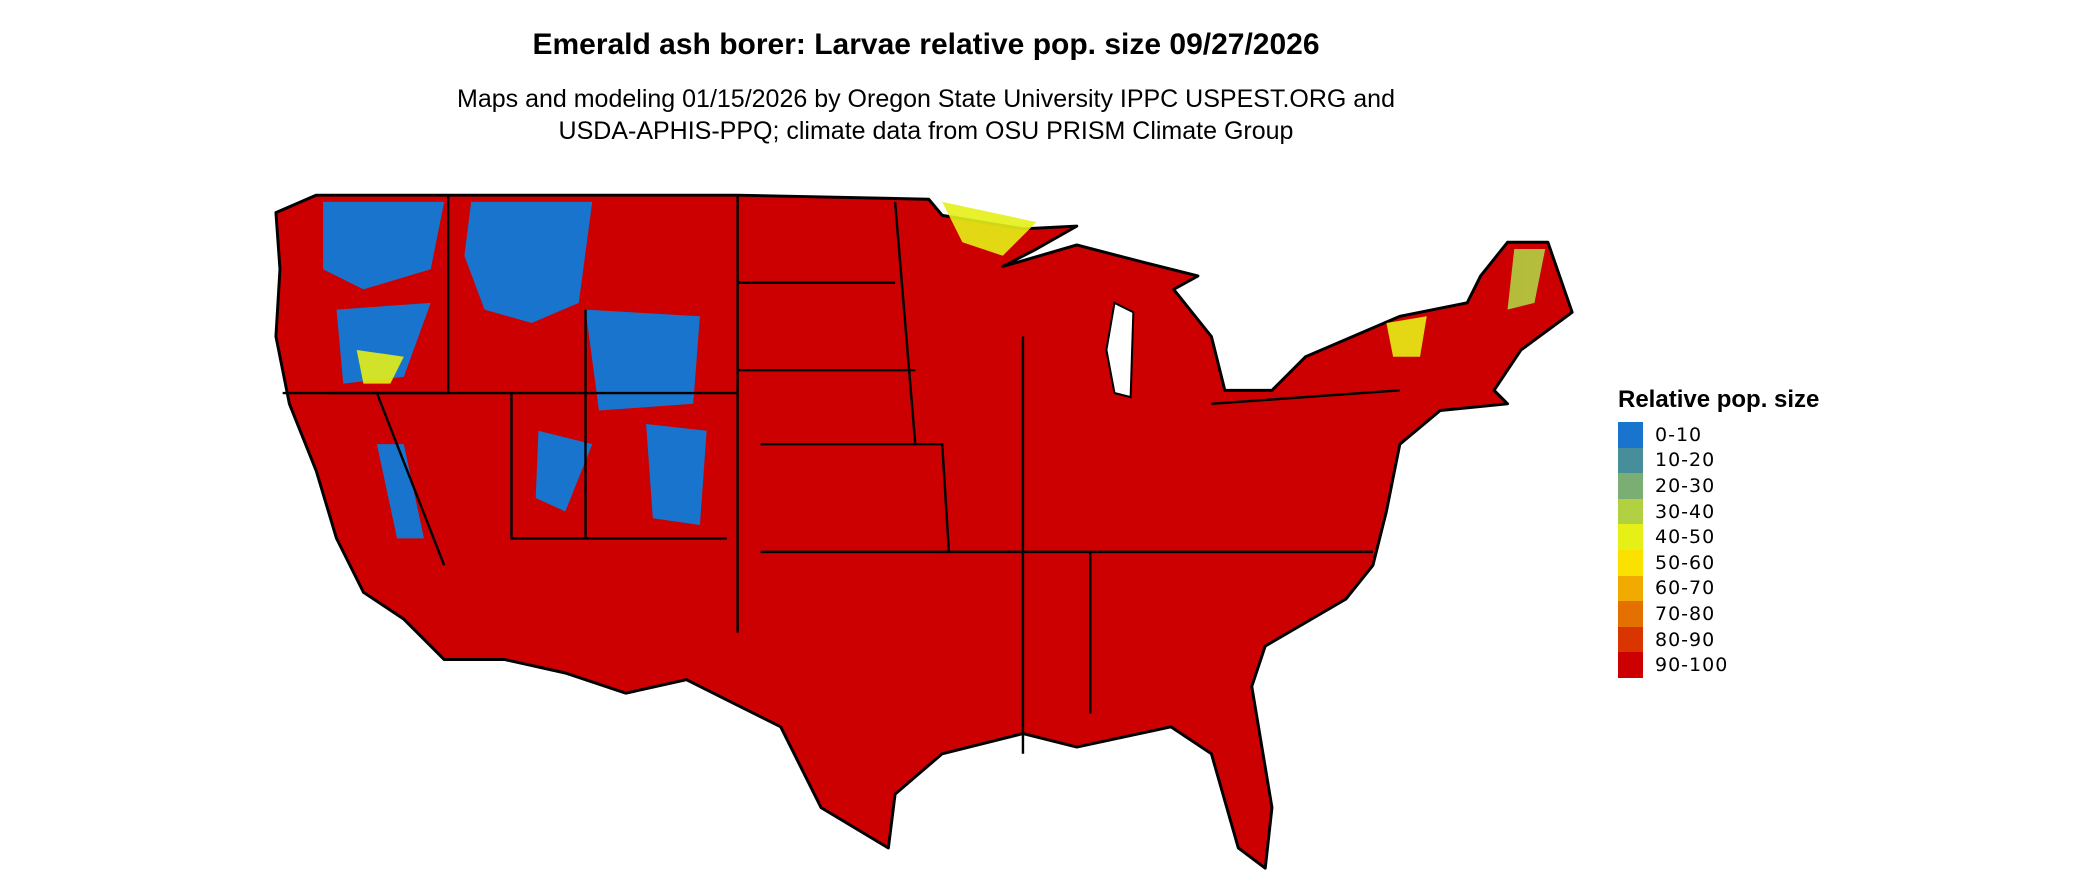 The width and height of the screenshot is (2100, 892). I want to click on legend-label: 70-80, so click(1685, 613).